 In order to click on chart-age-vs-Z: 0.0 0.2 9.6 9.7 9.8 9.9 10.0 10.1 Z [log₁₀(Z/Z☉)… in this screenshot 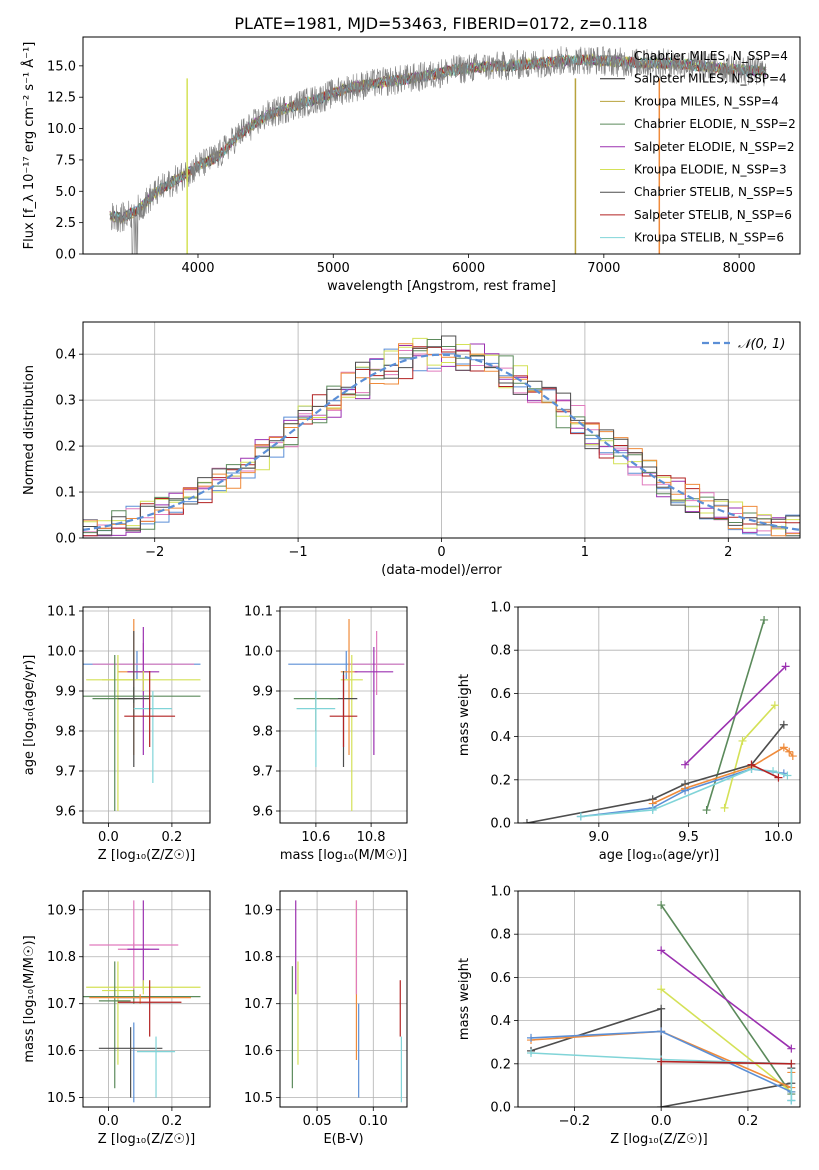, I will do `click(116, 734)`.